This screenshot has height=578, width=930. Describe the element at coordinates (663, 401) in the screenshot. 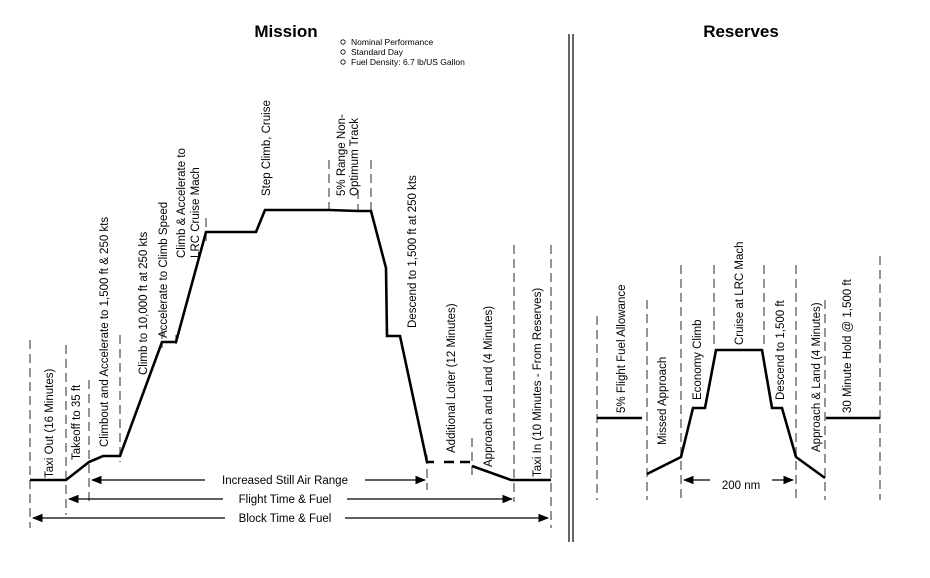

I see `label-missed-approach: Missed Approach` at that location.